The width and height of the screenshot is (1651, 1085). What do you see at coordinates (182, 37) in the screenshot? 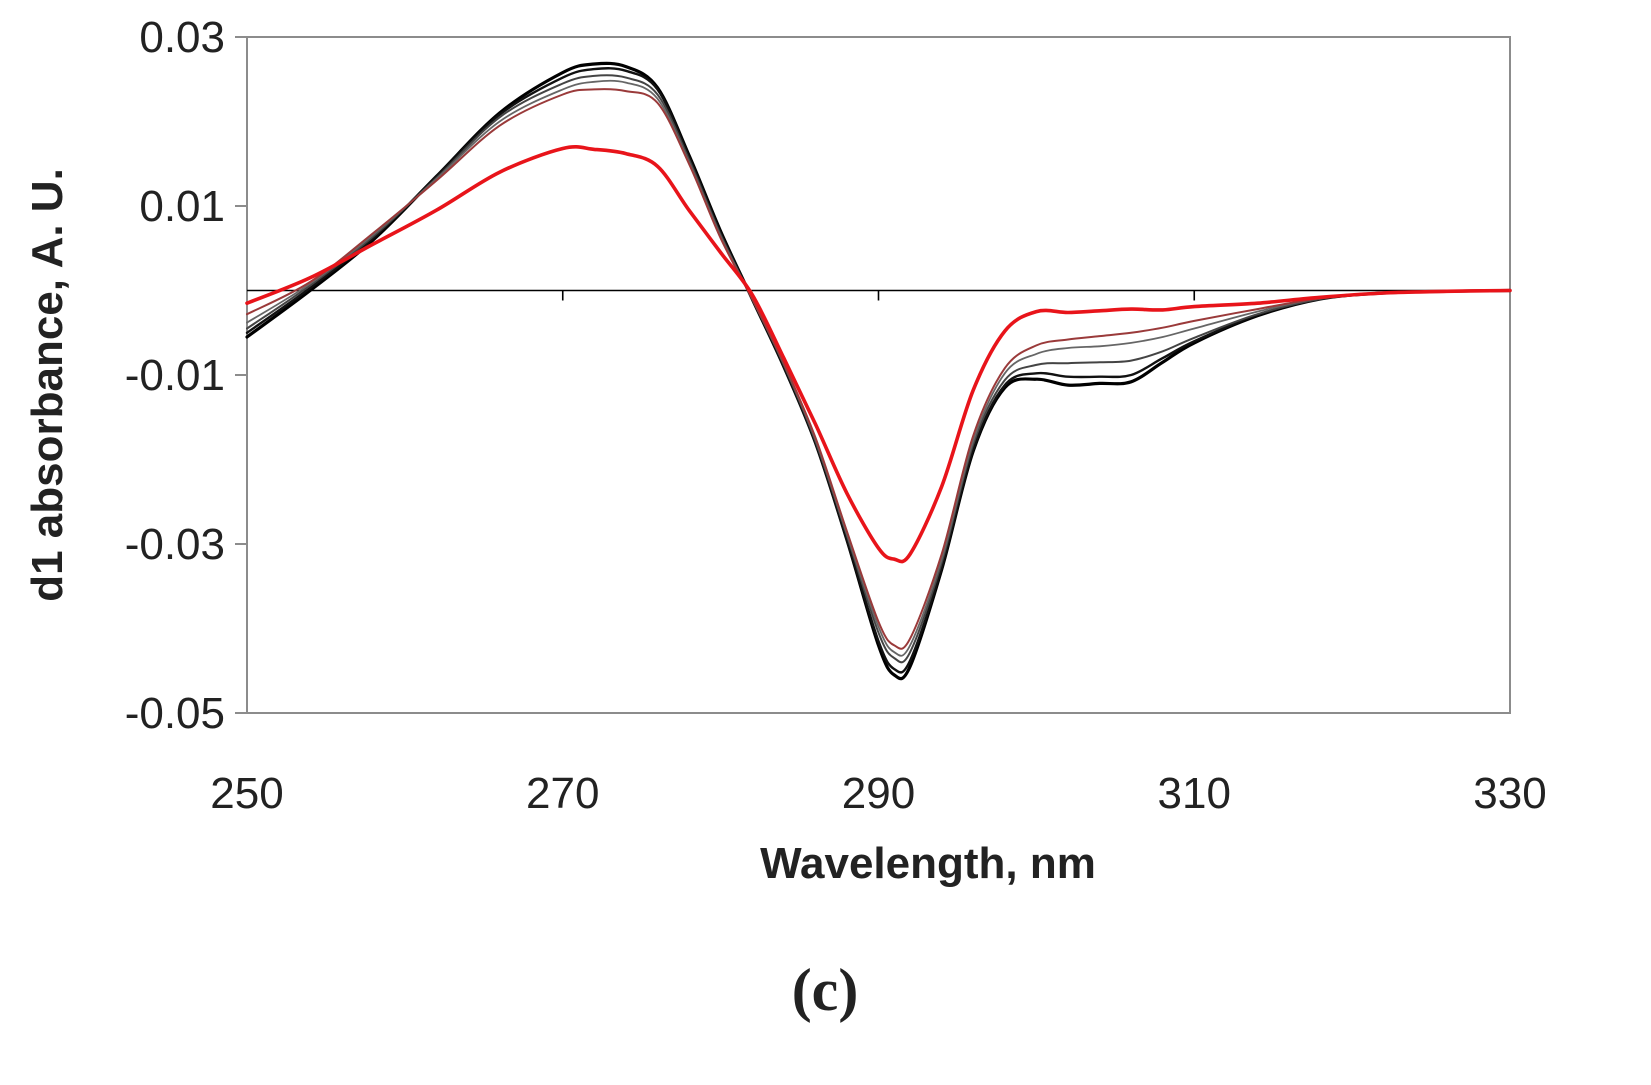
I see `y-tick-label: 0.03` at bounding box center [182, 37].